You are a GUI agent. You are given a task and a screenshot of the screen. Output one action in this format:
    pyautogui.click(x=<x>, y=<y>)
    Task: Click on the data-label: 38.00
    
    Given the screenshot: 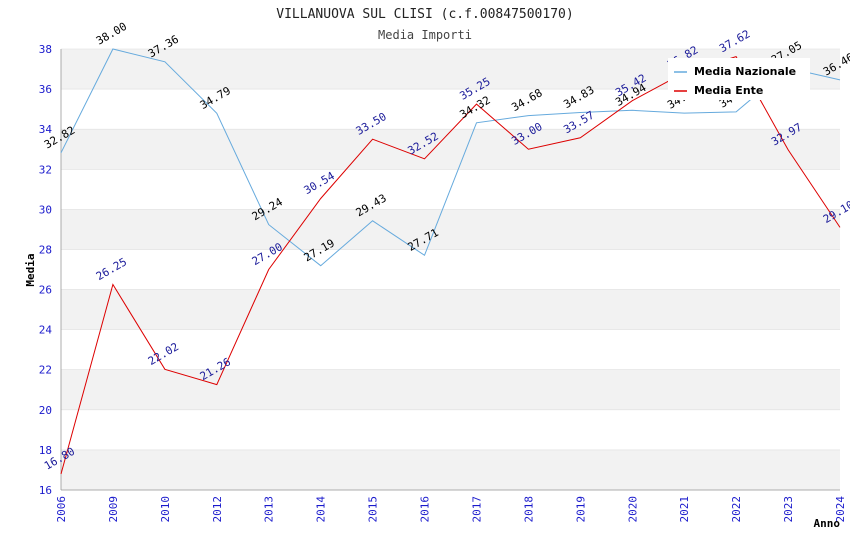 What is the action you would take?
    pyautogui.click(x=111, y=34)
    